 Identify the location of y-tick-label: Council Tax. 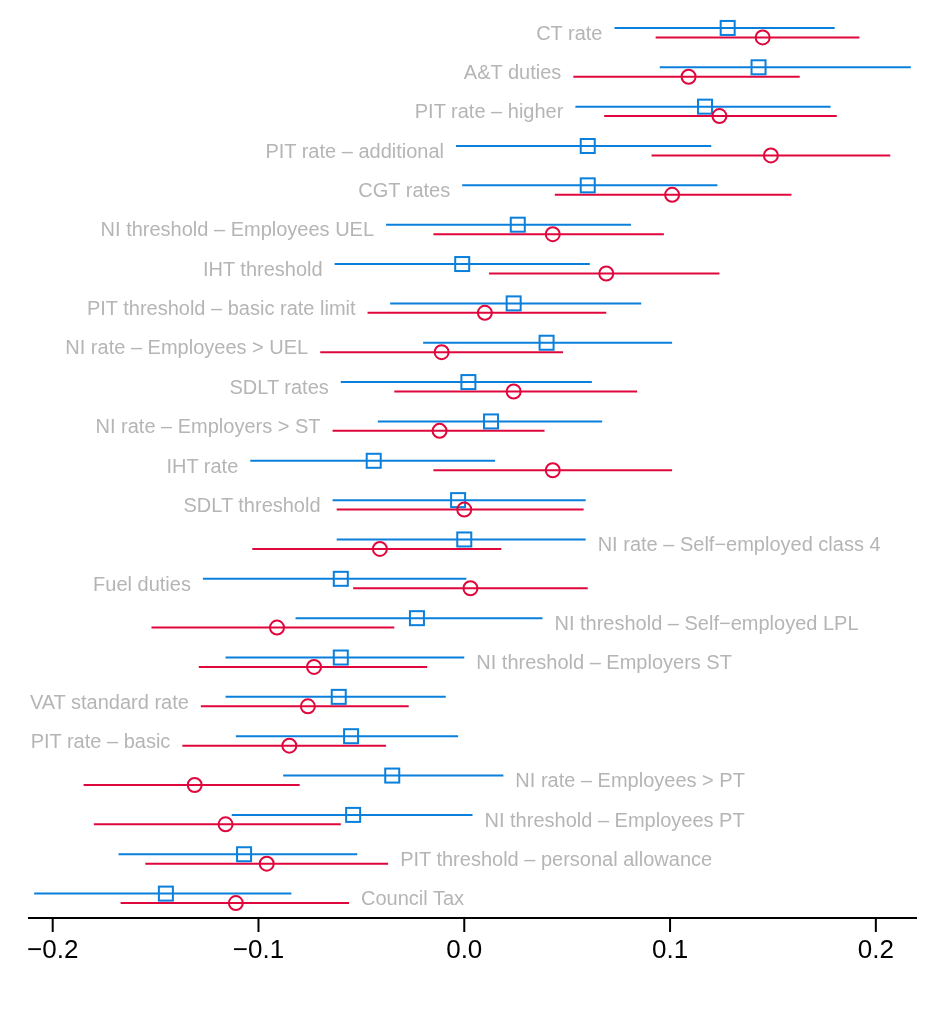
(413, 898).